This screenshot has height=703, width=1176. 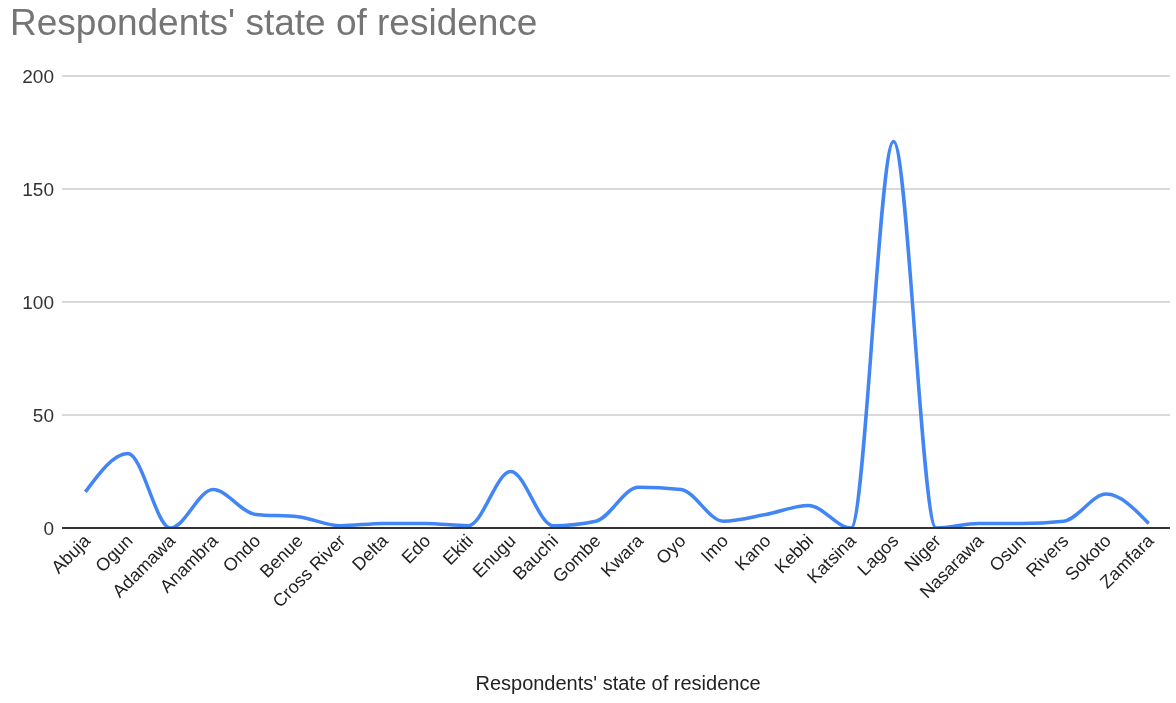 What do you see at coordinates (416, 549) in the screenshot?
I see `x-tick-label: Edo` at bounding box center [416, 549].